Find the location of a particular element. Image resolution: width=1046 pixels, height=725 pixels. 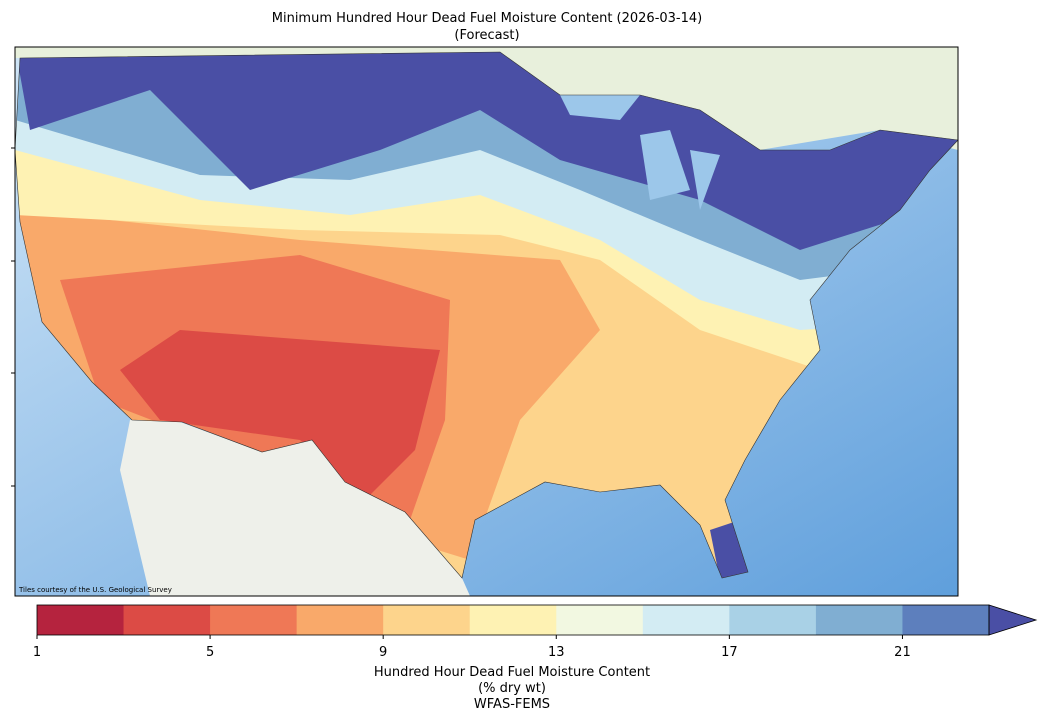

colorbar-tick-label: 17 is located at coordinates (729, 652).